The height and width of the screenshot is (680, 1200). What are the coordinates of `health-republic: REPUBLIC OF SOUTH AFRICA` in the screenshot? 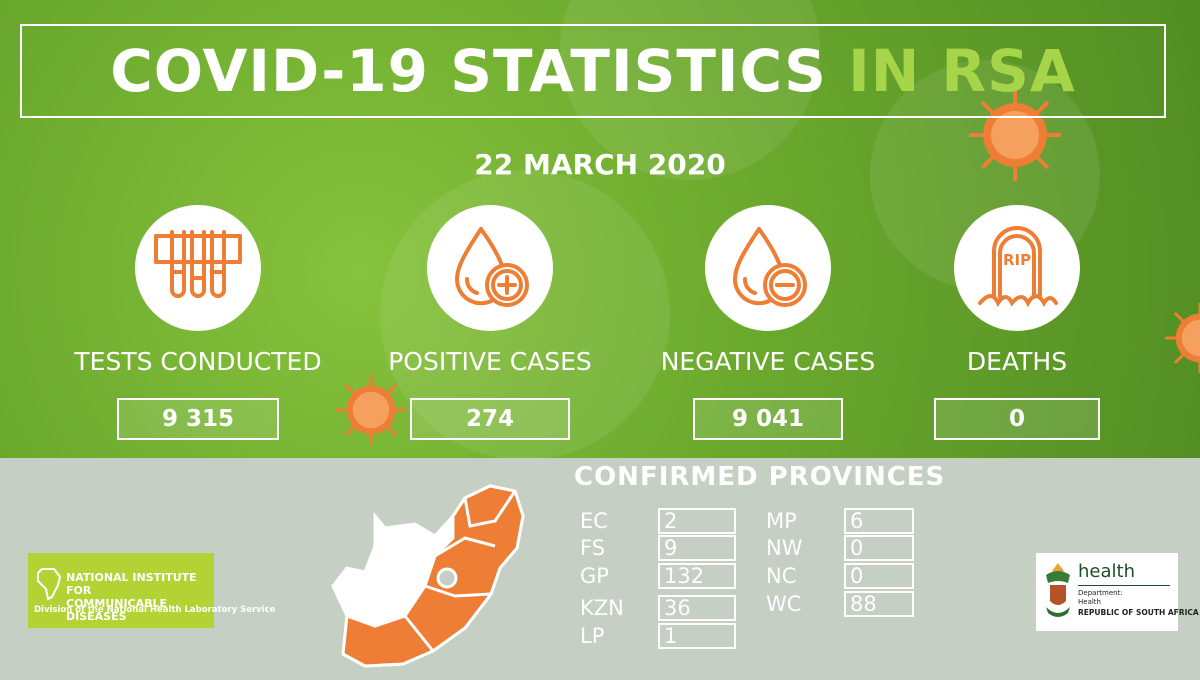 It's located at (1138, 612).